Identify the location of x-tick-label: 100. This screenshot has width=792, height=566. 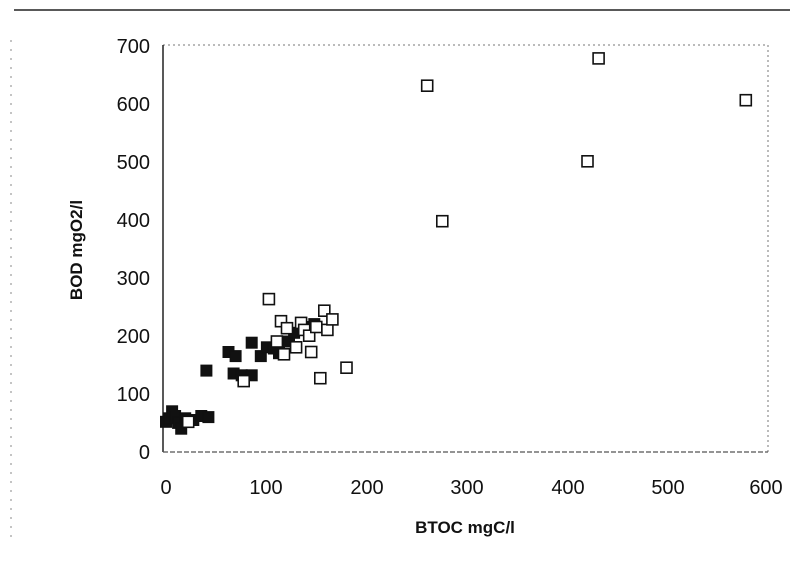
(265, 488).